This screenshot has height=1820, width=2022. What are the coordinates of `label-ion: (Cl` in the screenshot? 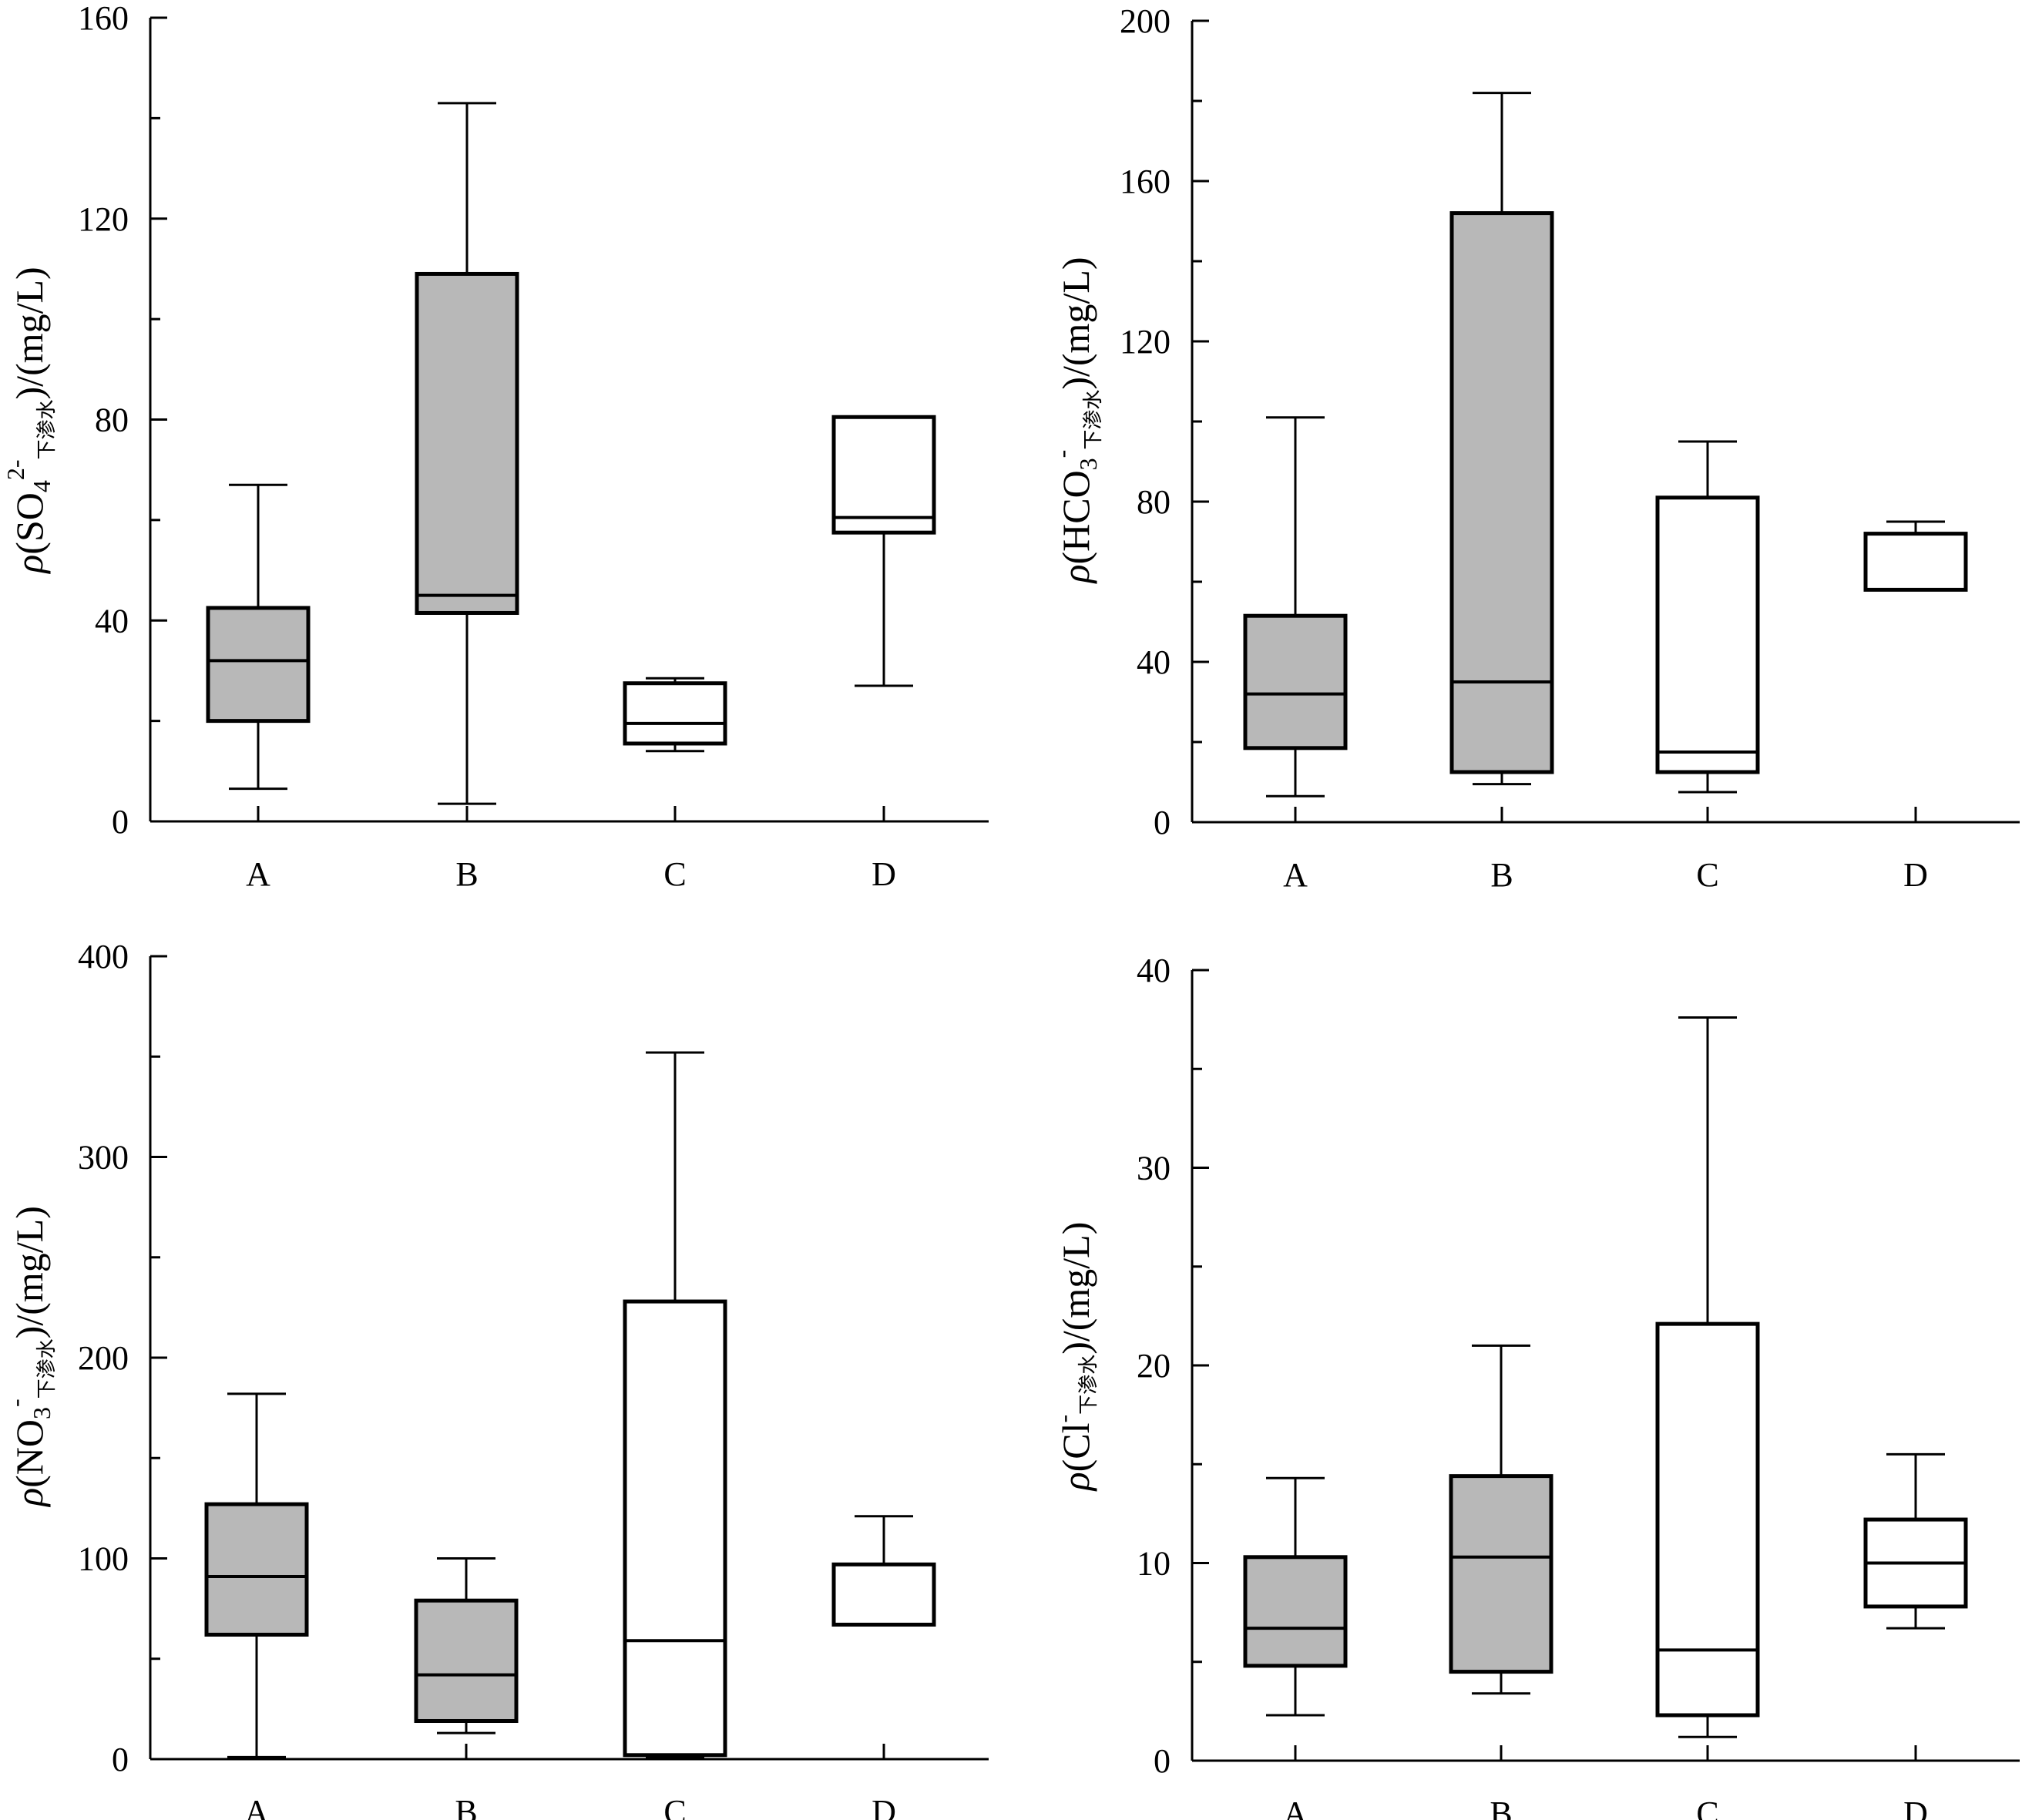 It's located at (1076, 1447).